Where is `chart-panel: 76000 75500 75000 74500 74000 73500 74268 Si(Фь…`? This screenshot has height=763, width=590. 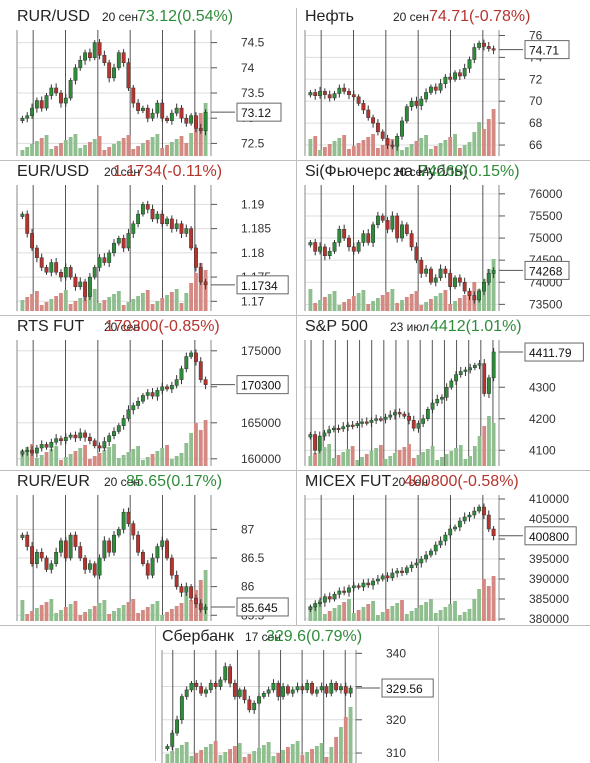 chart-panel: 76000 75500 75000 74500 74000 73500 74268 Si(Фь… is located at coordinates (439, 238).